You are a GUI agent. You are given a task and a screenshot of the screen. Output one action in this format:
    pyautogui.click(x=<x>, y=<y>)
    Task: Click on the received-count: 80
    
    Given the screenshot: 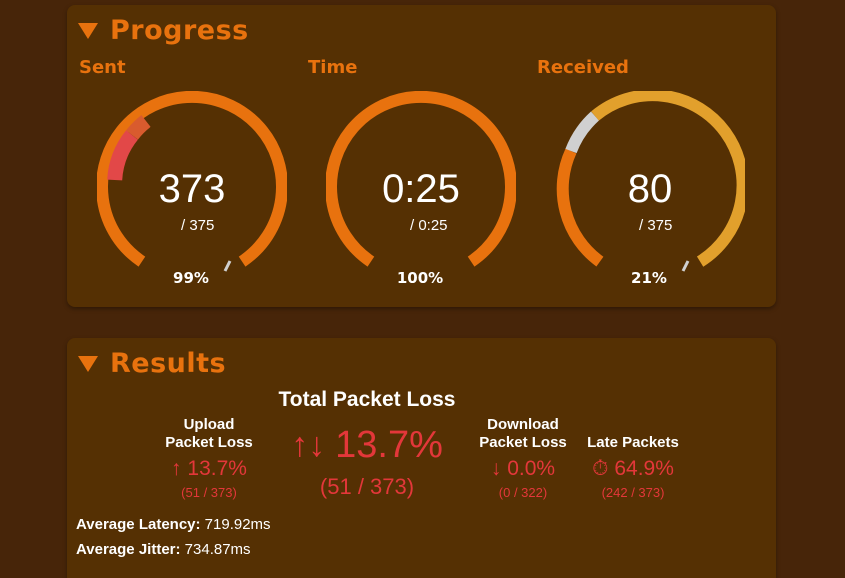 What is the action you would take?
    pyautogui.click(x=650, y=189)
    